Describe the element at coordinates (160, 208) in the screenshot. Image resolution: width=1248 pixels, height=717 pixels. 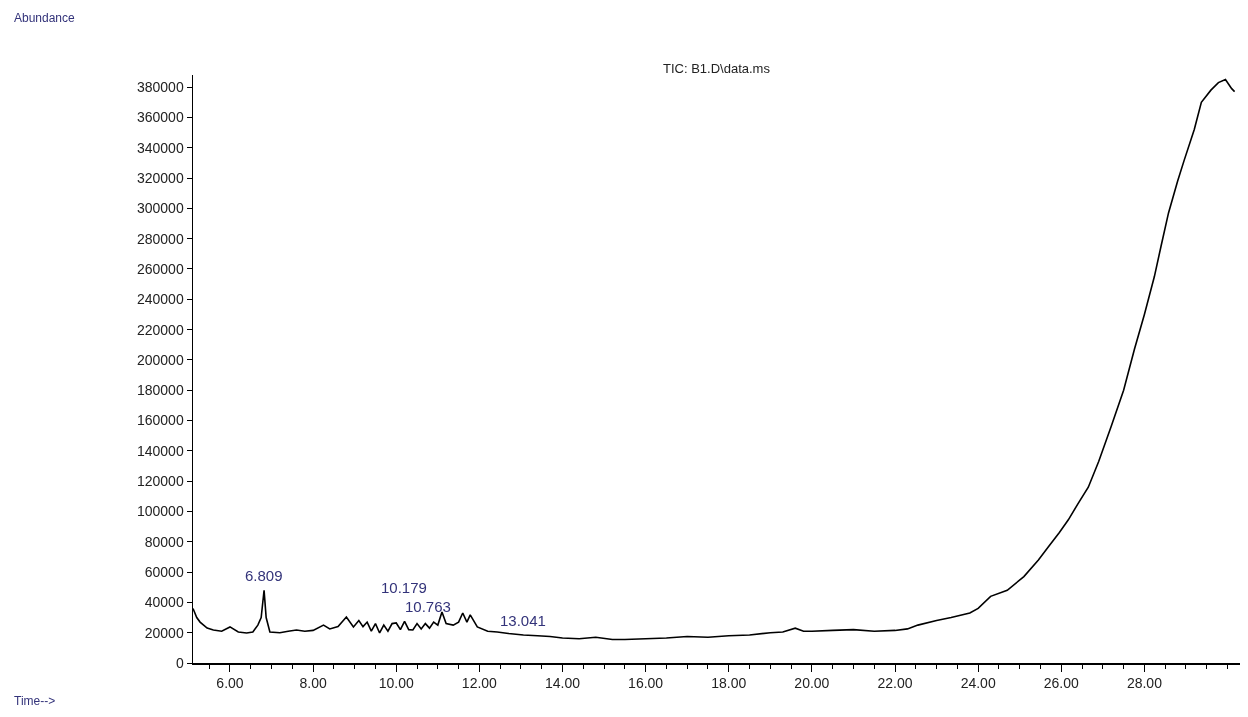
I see `y-tick-label: 300000` at that location.